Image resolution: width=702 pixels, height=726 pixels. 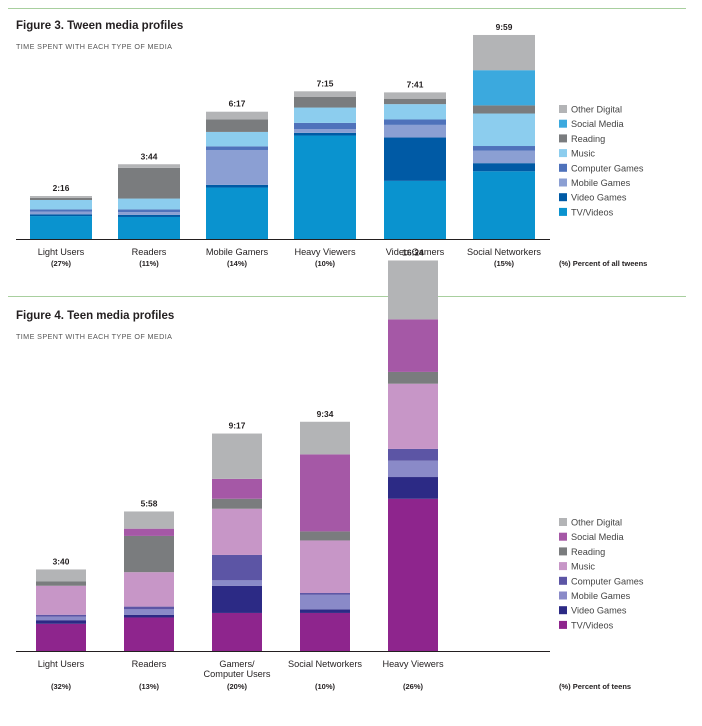 I want to click on bar-total-label: 5:58, so click(x=149, y=503).